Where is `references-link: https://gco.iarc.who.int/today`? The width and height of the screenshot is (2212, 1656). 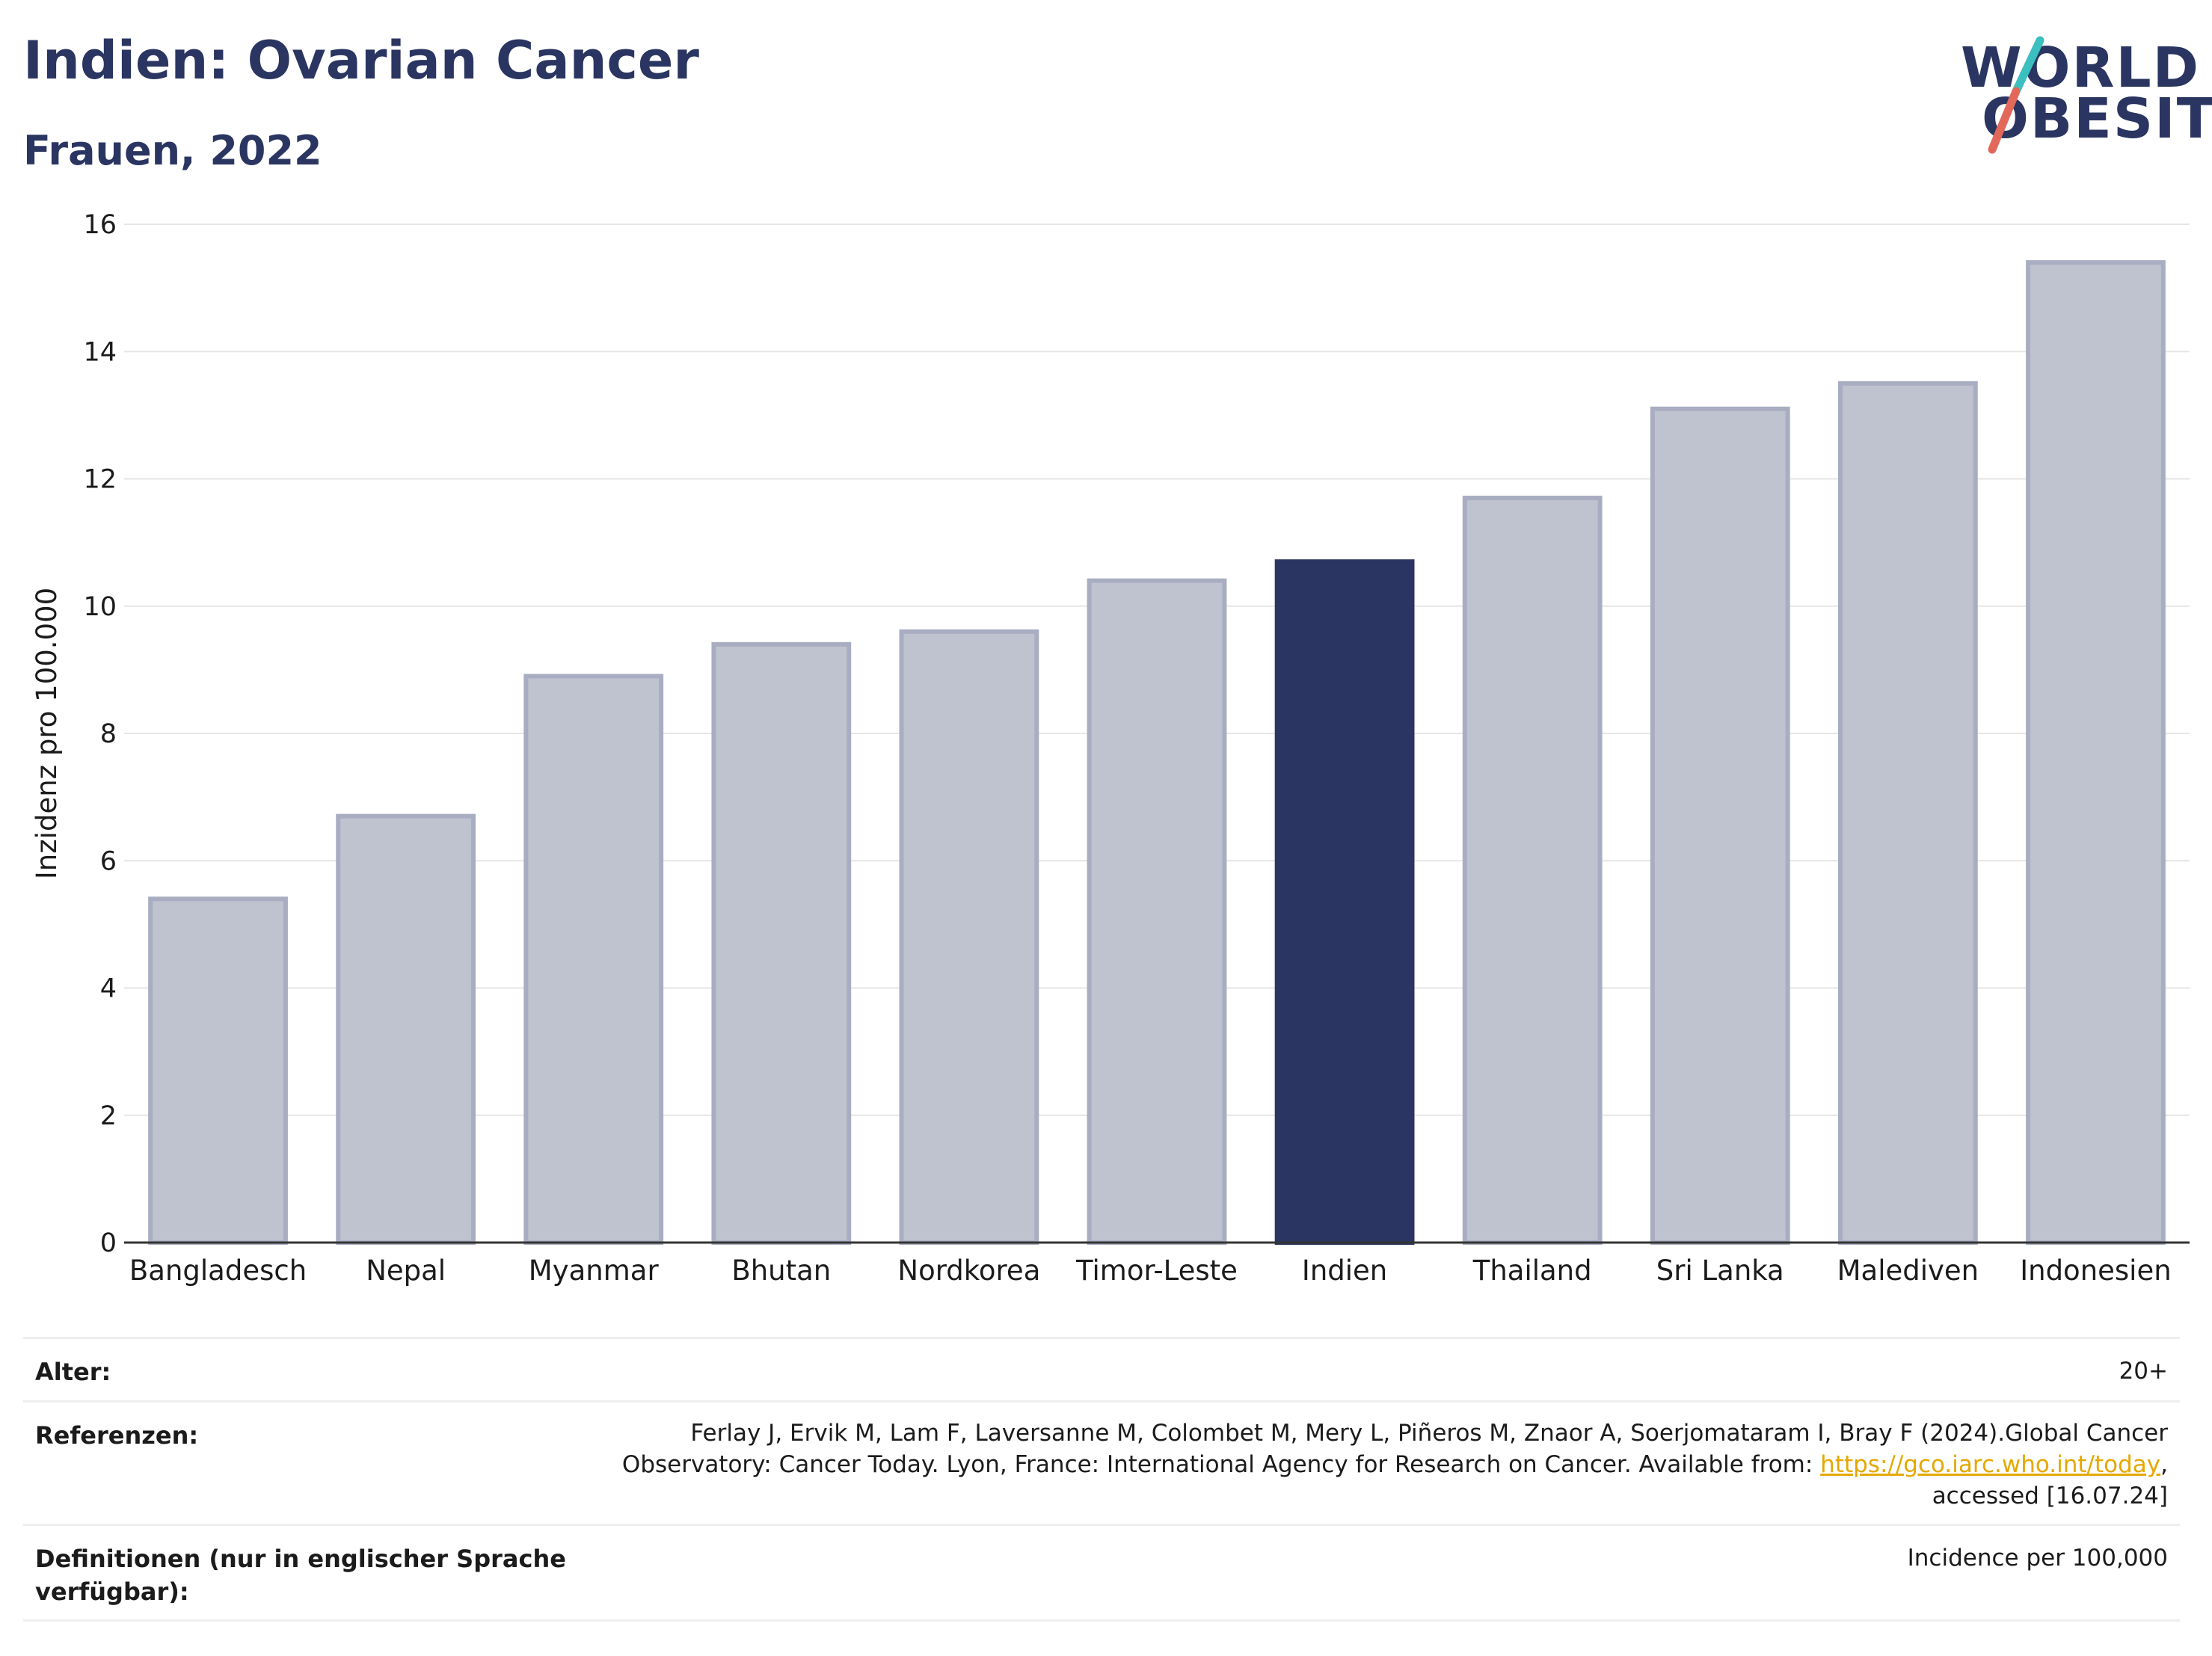
references-link: https://gco.iarc.who.int/today is located at coordinates (1990, 1464).